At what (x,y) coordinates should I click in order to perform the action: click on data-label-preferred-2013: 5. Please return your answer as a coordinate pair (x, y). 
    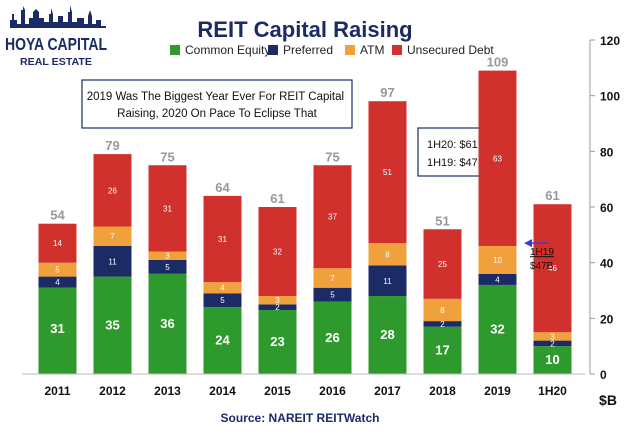
    Looking at the image, I should click on (167, 267).